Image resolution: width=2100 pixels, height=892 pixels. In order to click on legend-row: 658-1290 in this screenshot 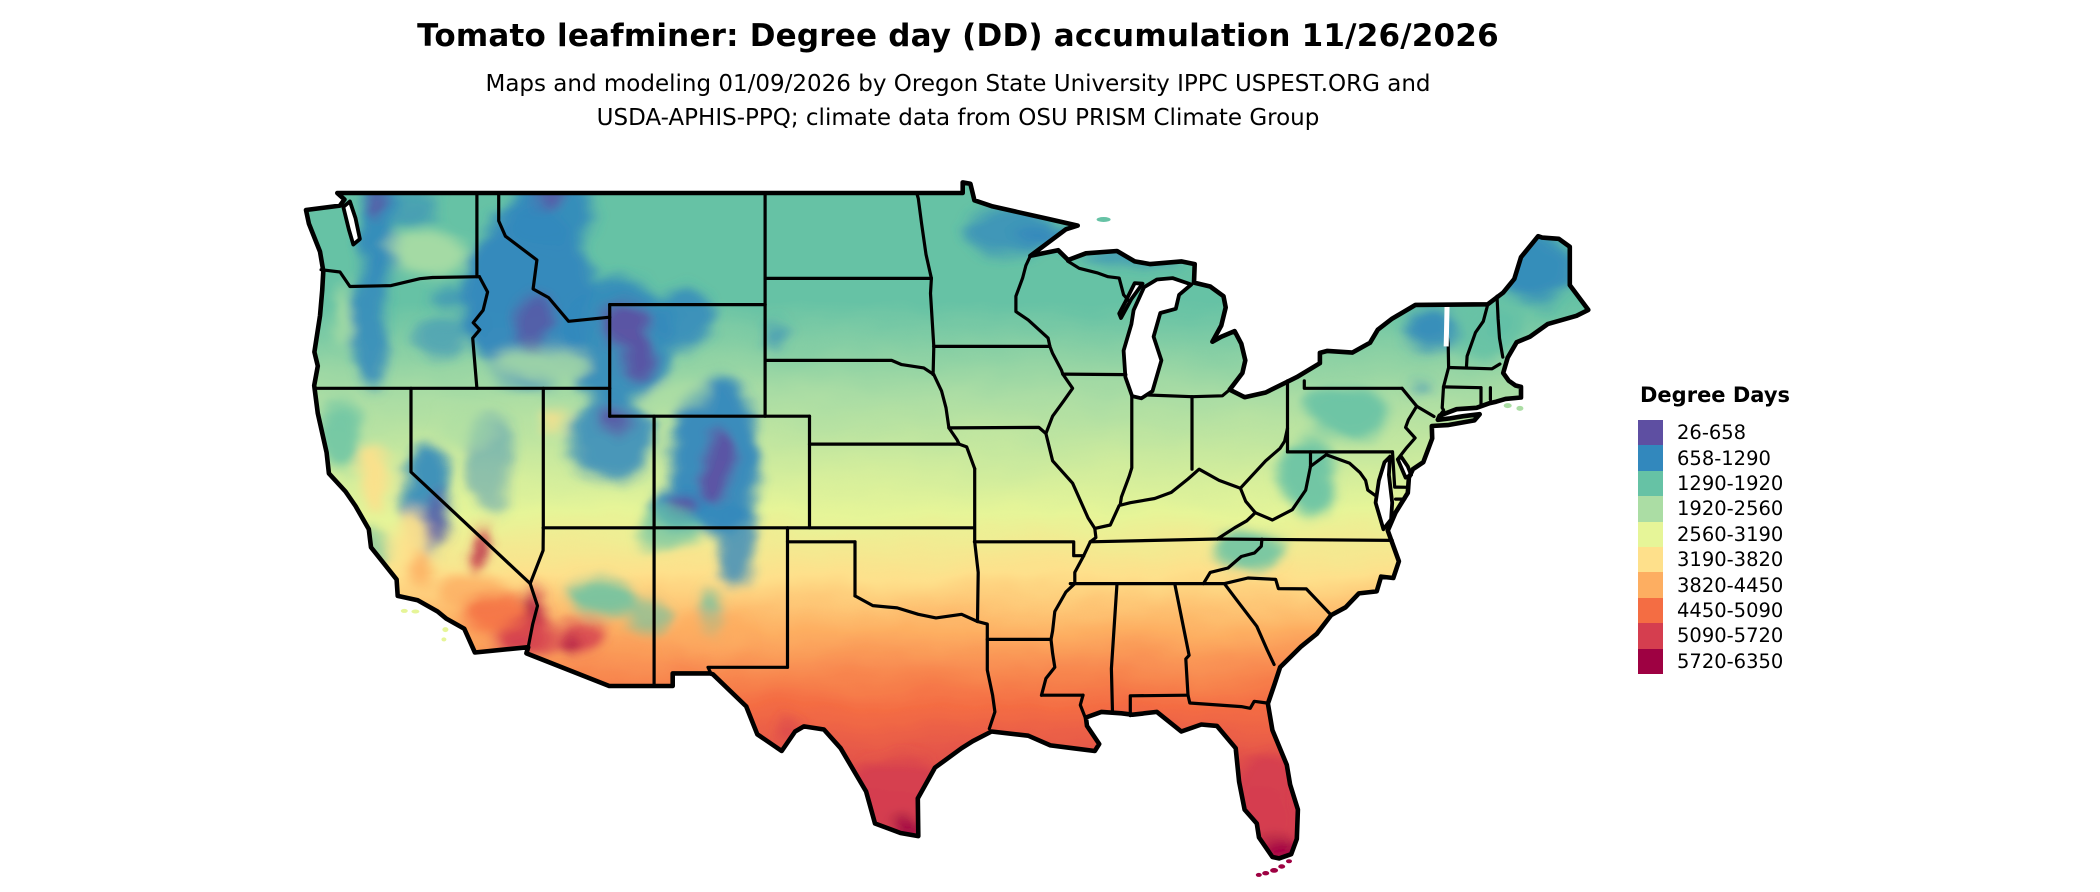, I will do `click(1714, 458)`.